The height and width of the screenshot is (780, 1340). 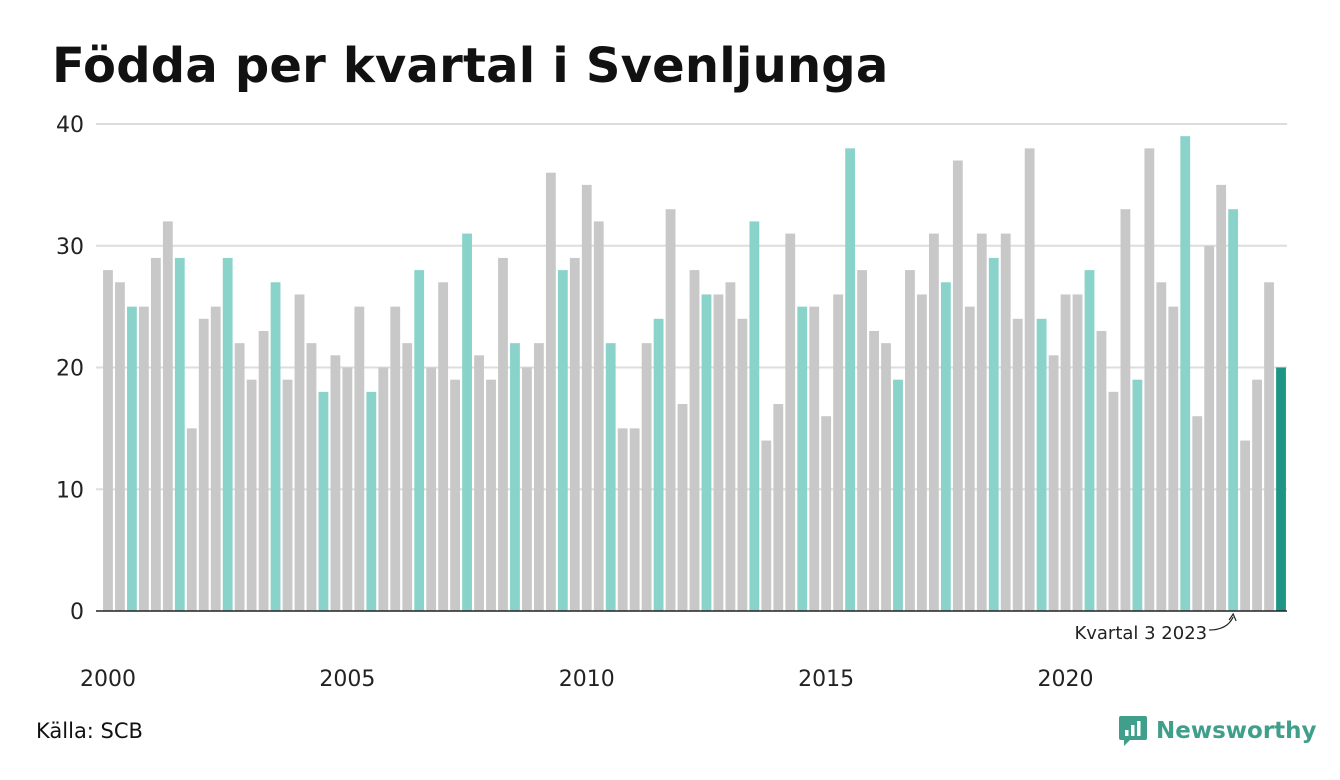 I want to click on annotation-arrow, so click(x=1221, y=623).